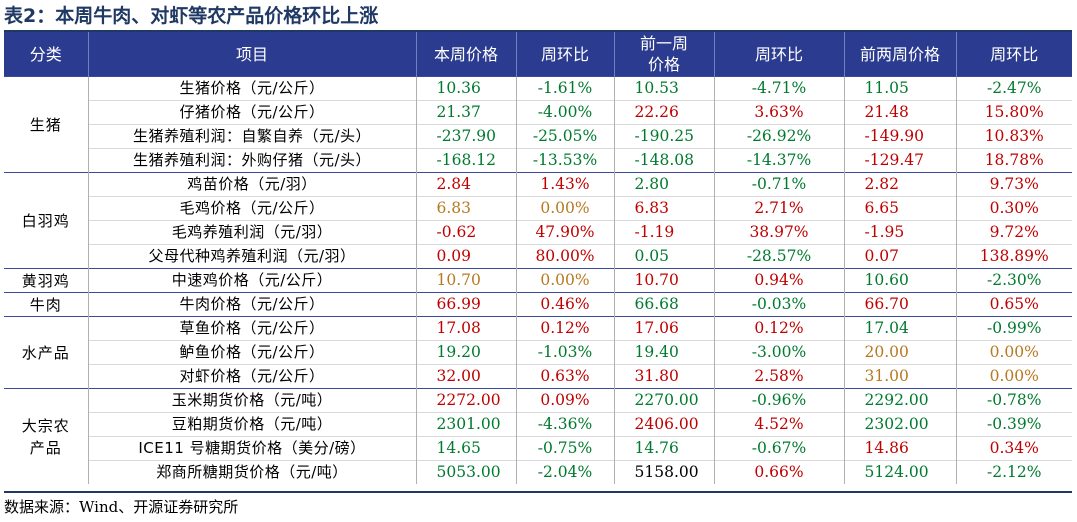  Describe the element at coordinates (46, 352) in the screenshot. I see `category-cell: 水产品` at that location.